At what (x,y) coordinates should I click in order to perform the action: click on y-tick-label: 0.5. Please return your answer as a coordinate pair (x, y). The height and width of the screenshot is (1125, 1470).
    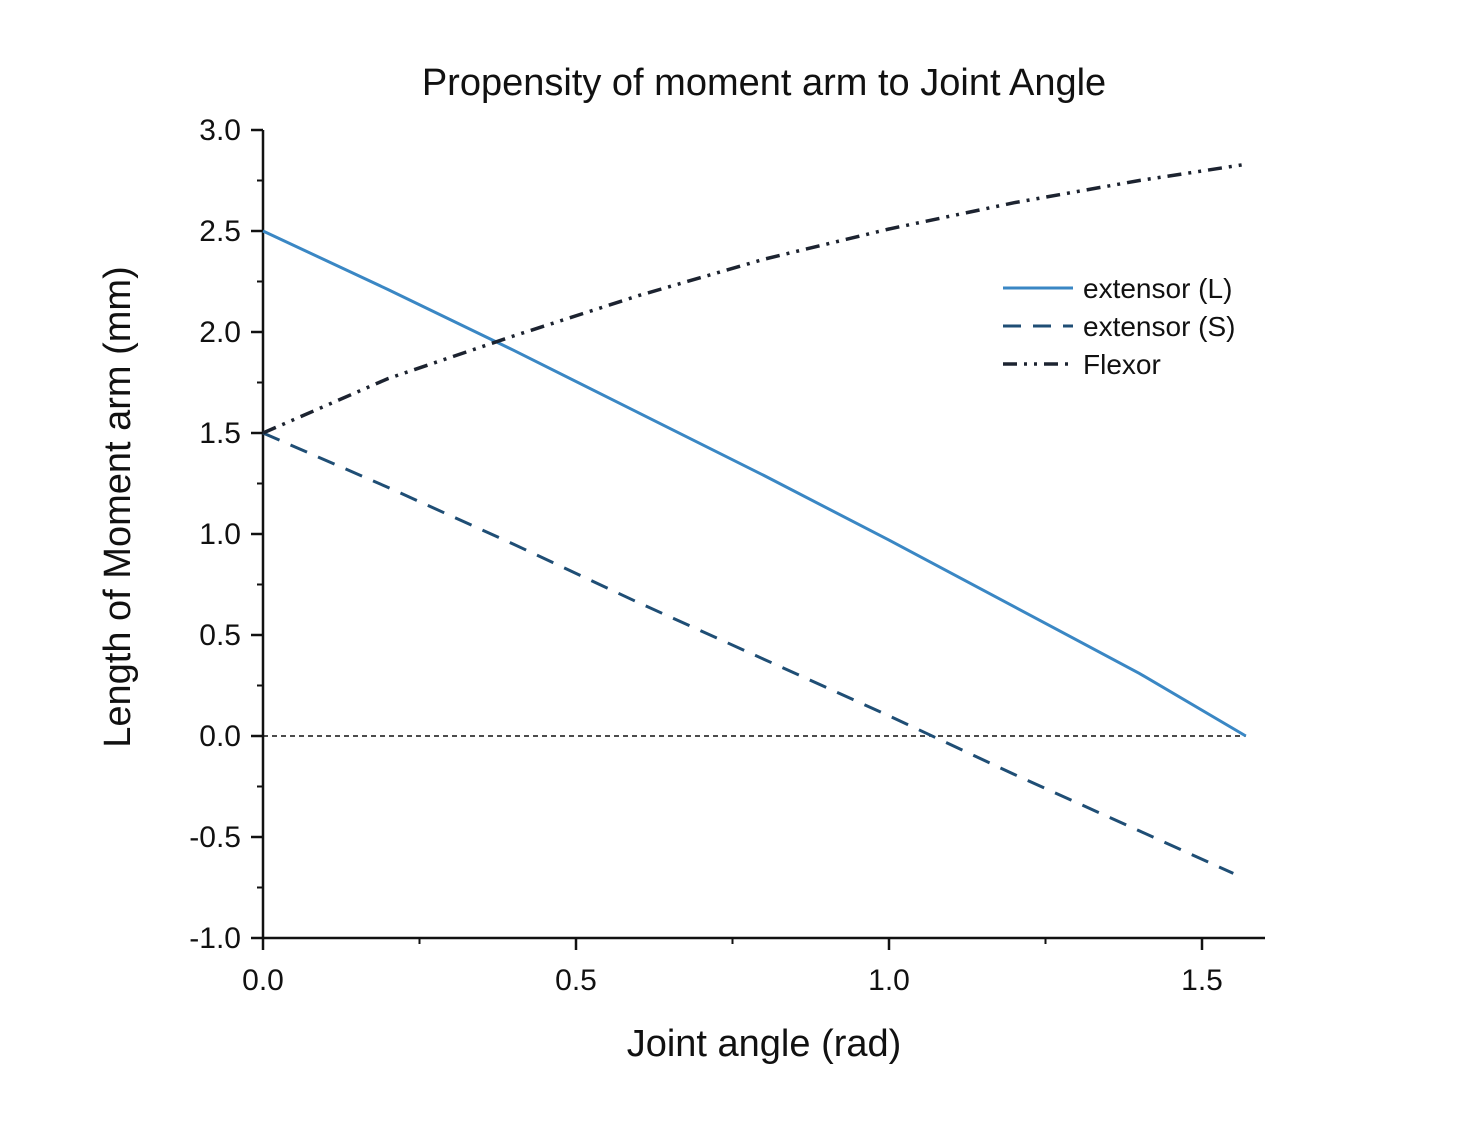
    Looking at the image, I should click on (220, 635).